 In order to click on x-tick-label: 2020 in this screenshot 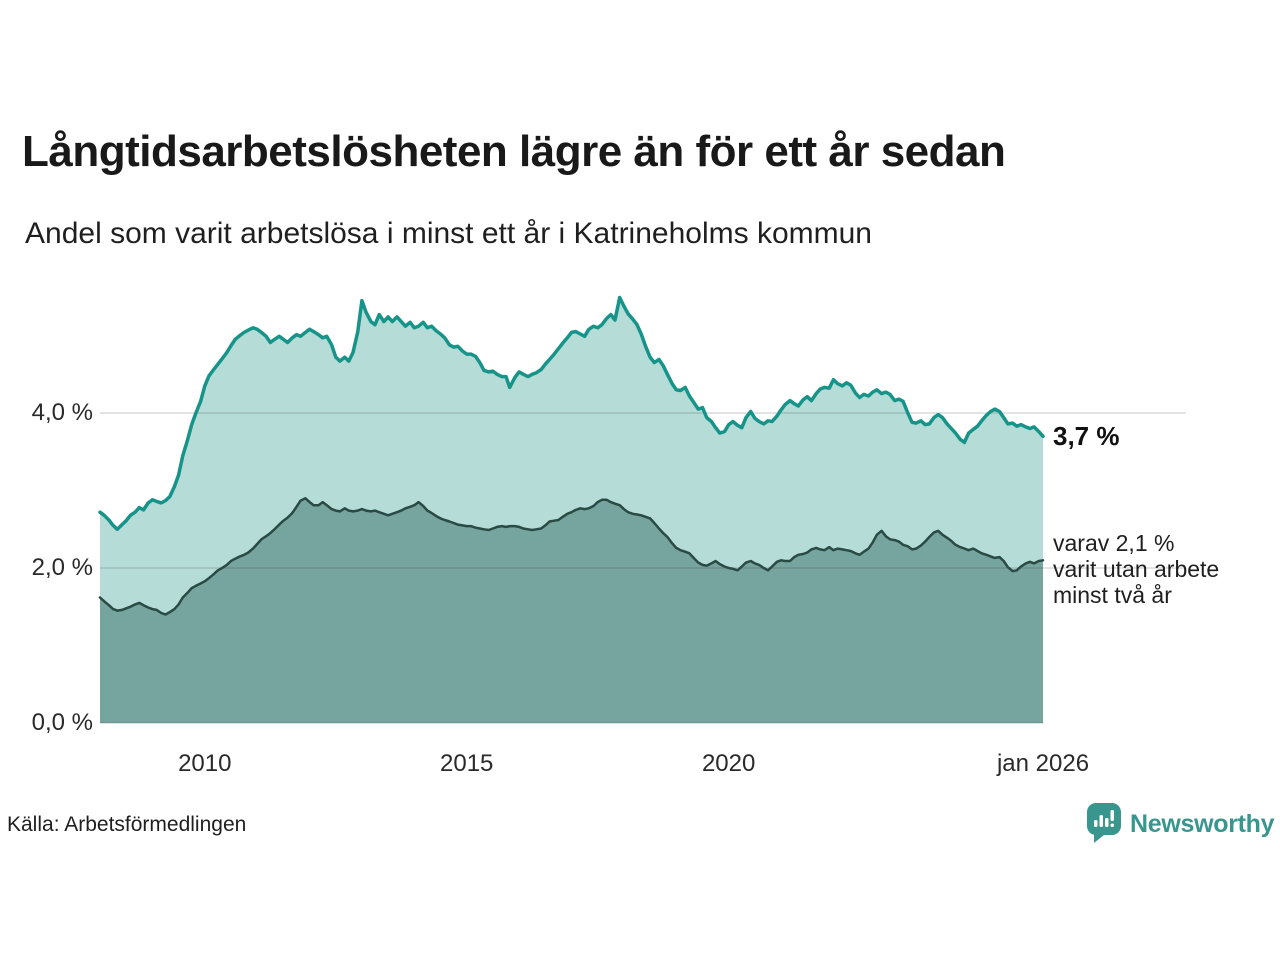, I will do `click(728, 763)`.